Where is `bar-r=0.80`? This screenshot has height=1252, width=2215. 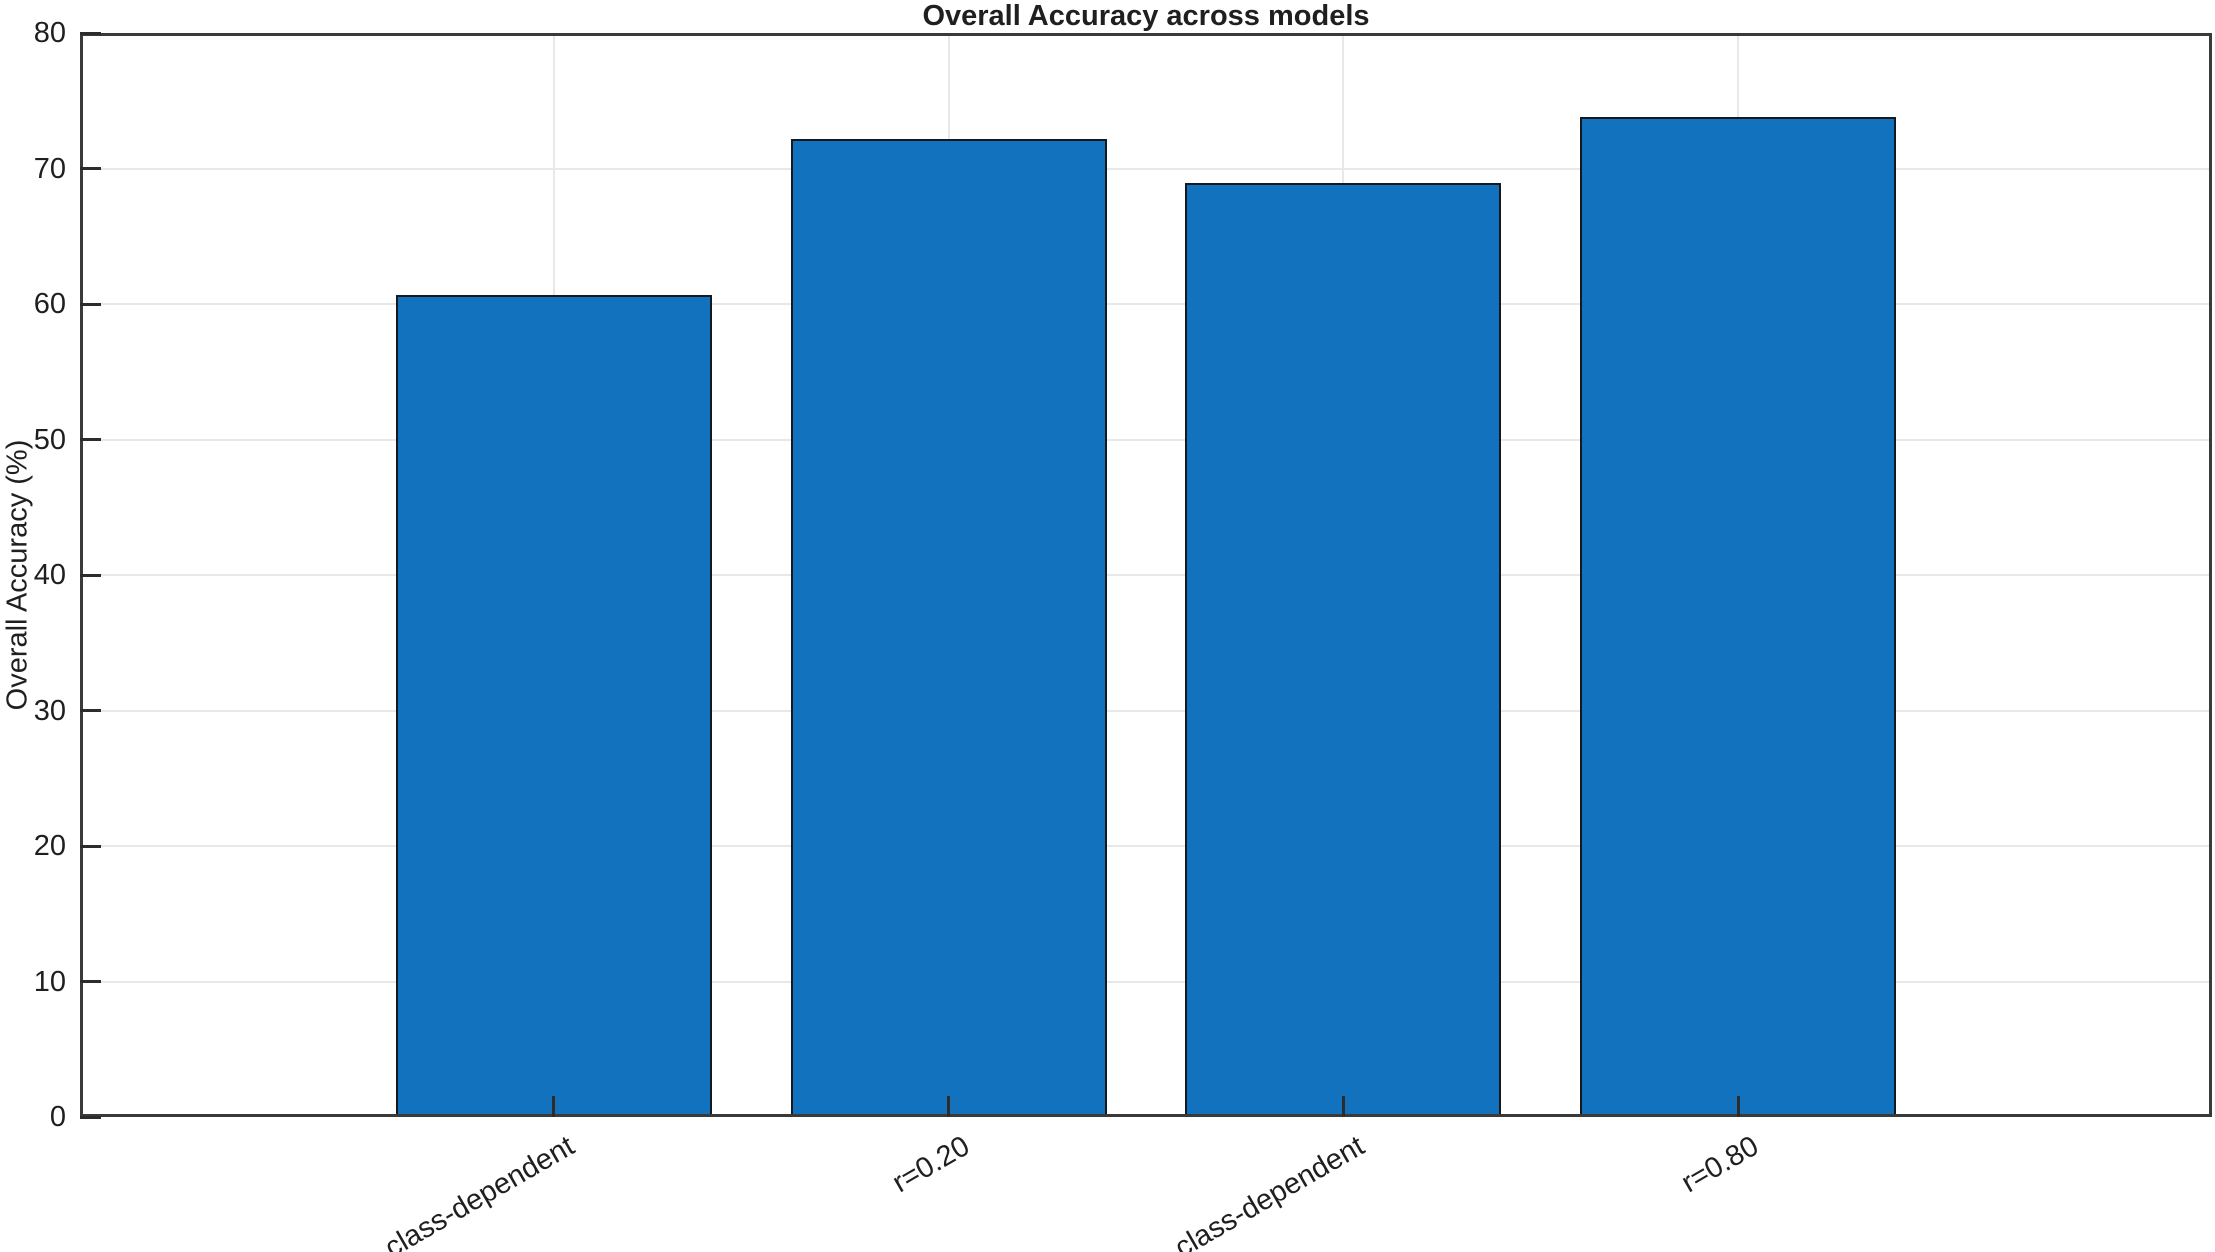 bar-r=0.80 is located at coordinates (1738, 617).